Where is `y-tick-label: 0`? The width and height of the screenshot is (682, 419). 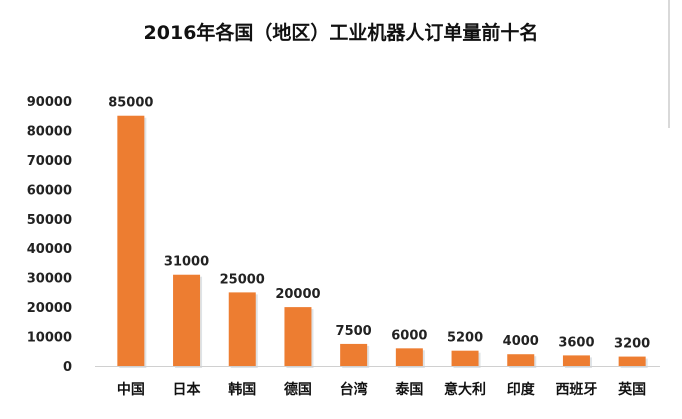
y-tick-label: 0 is located at coordinates (67, 367).